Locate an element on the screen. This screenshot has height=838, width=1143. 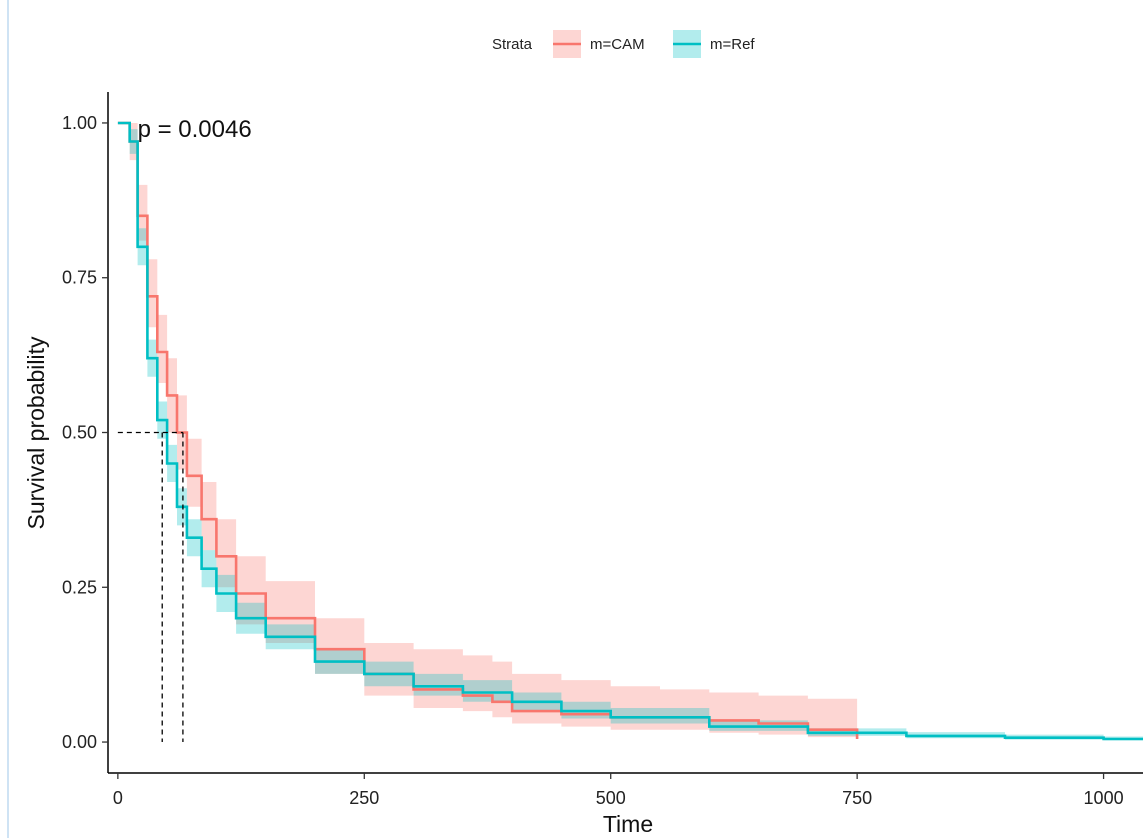
legend-title: Strata is located at coordinates (512, 44).